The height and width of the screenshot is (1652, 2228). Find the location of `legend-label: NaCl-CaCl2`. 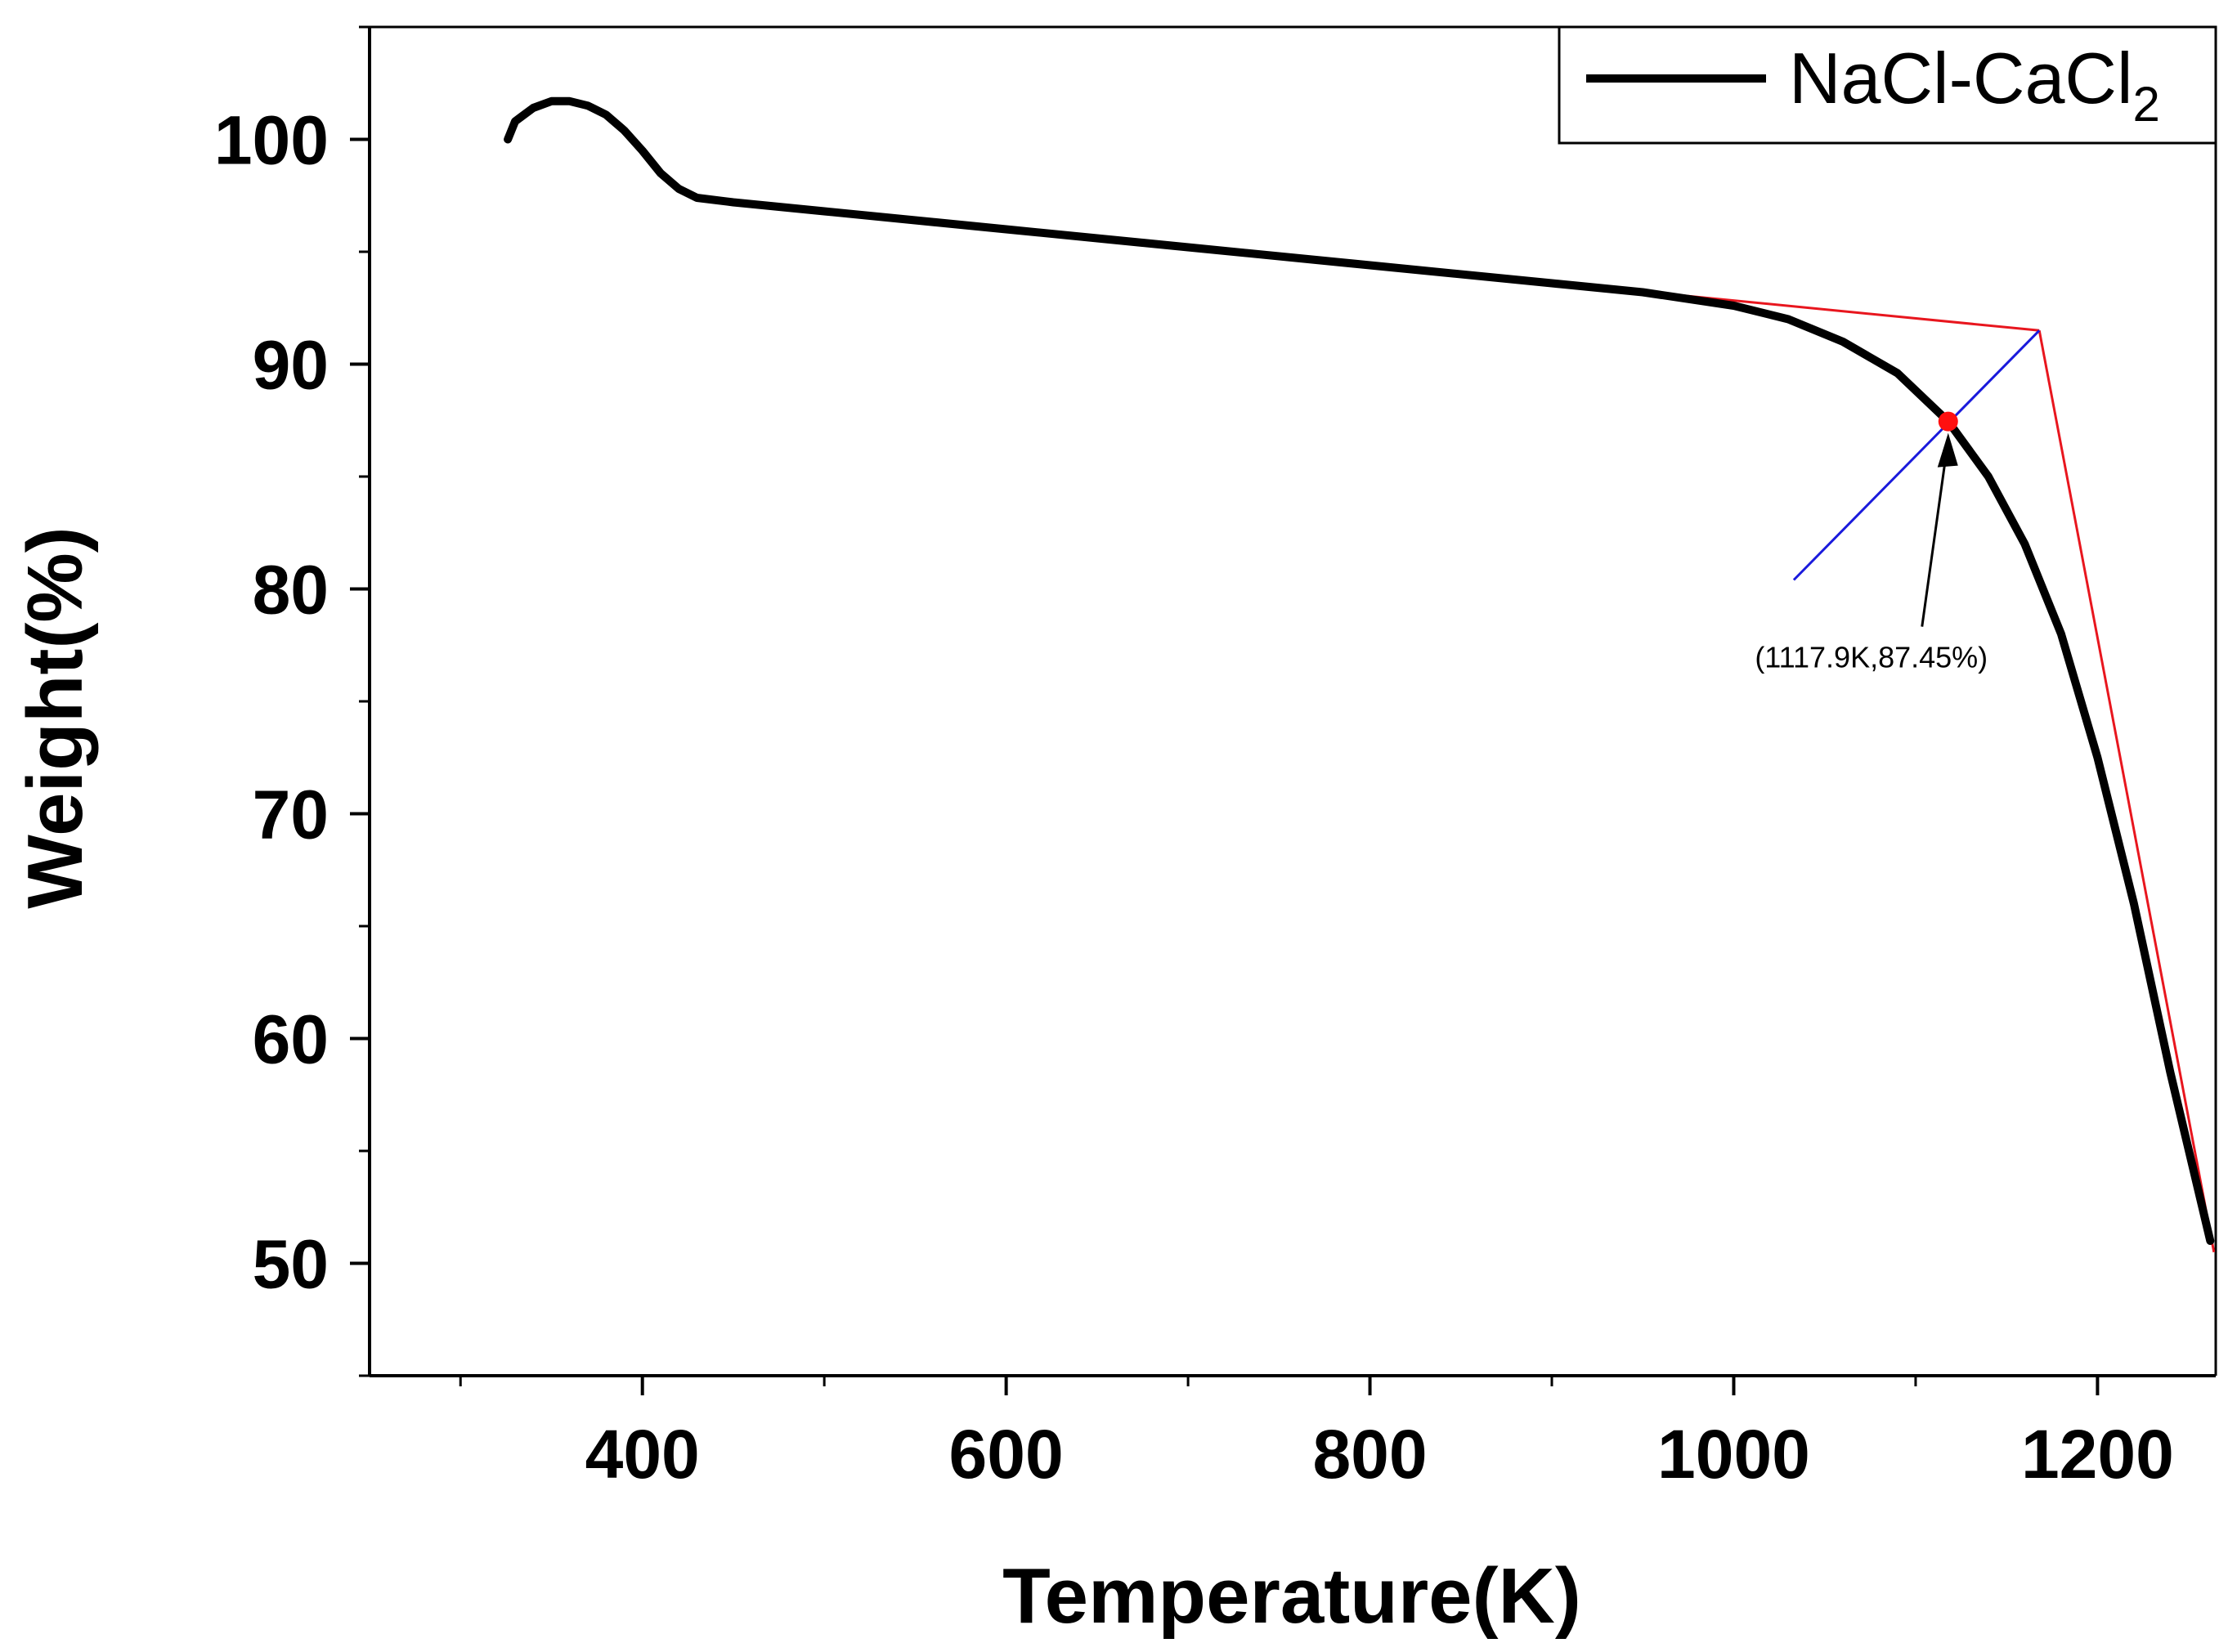

legend-label: NaCl-CaCl2 is located at coordinates (1974, 85).